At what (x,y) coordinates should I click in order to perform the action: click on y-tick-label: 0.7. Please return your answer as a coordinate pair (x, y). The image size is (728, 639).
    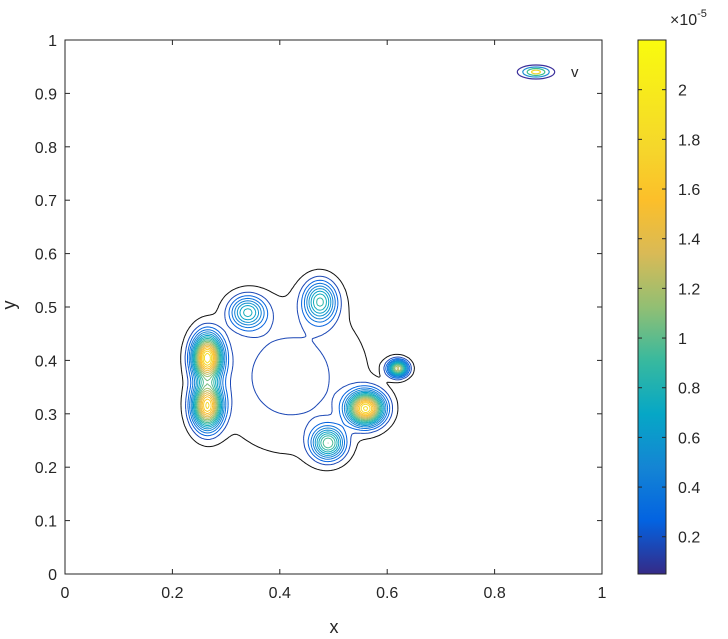
    Looking at the image, I should click on (46, 201).